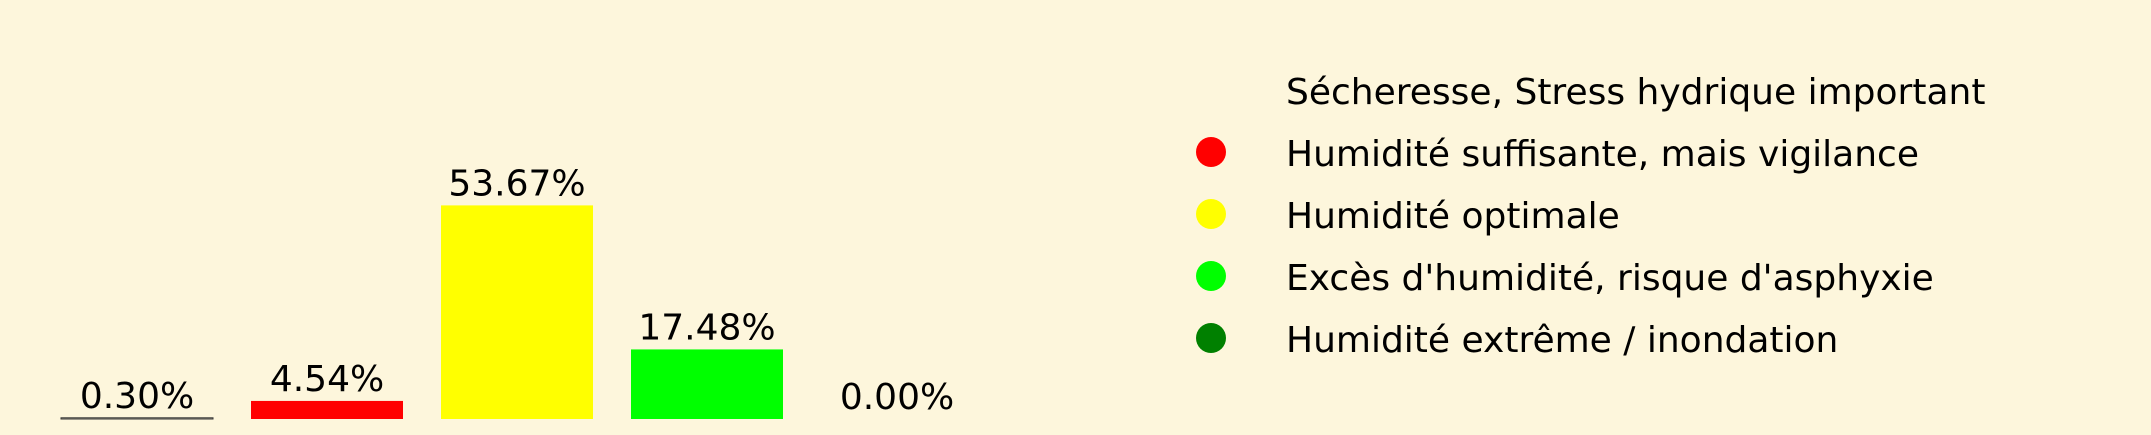  What do you see at coordinates (1610, 278) in the screenshot?
I see `legend-label-4: Excès d'humidité, risque d'asphyxie` at bounding box center [1610, 278].